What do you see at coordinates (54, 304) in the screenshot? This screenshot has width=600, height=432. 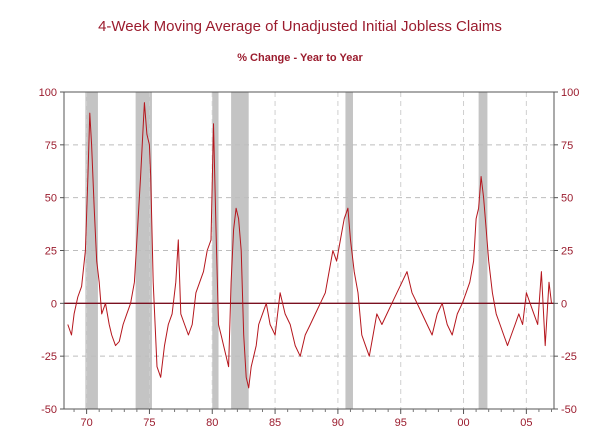 I see `y-tick-label-left: 0` at bounding box center [54, 304].